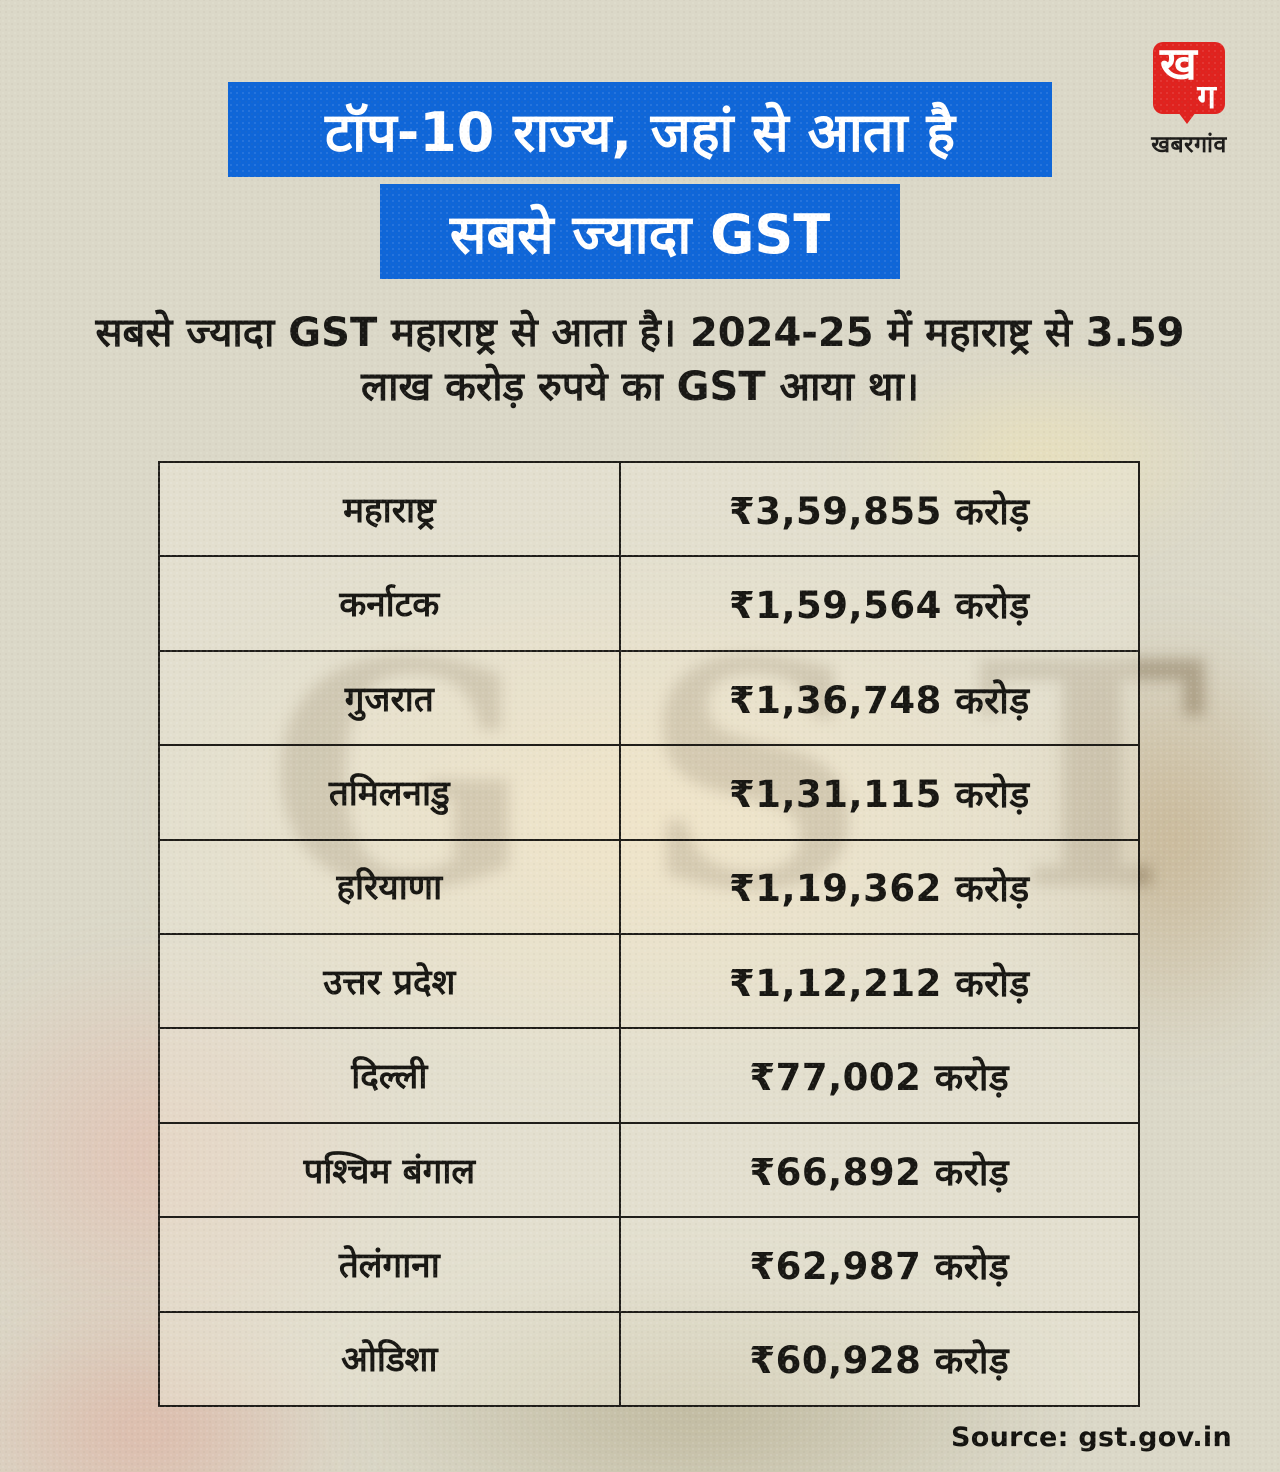  I want to click on table-row: उत्तर प्रदेश ₹1,12,212 करोड़, so click(649, 980).